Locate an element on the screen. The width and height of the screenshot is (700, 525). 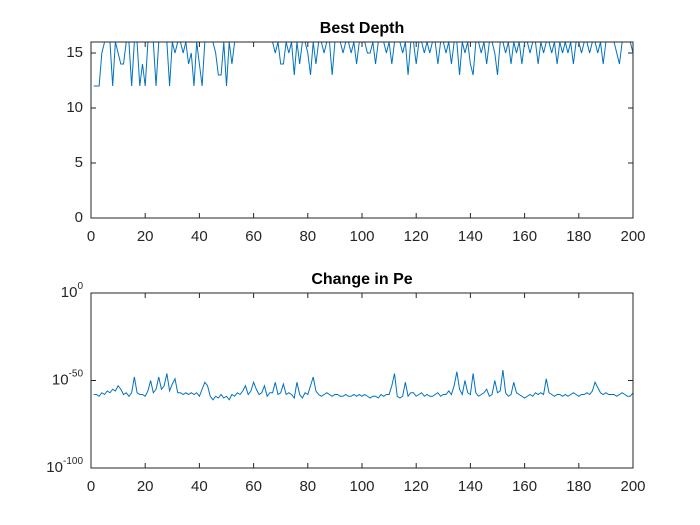
y-tick-label: 100 is located at coordinates (72, 291).